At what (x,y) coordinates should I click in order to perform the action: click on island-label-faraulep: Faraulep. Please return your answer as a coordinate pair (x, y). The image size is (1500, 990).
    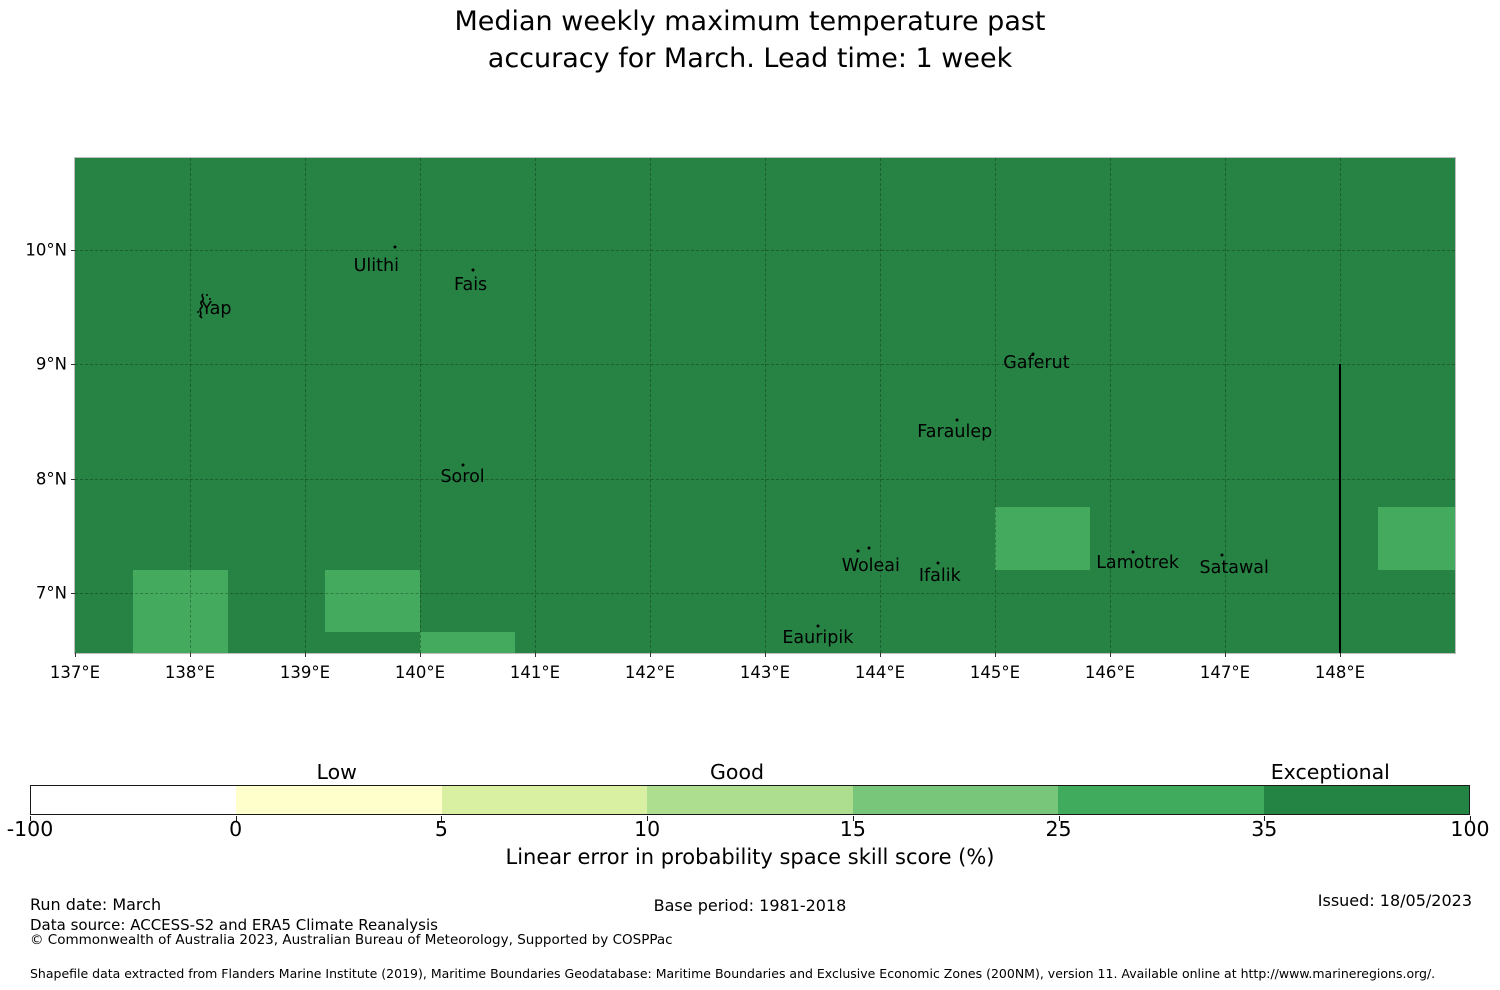
    Looking at the image, I should click on (955, 431).